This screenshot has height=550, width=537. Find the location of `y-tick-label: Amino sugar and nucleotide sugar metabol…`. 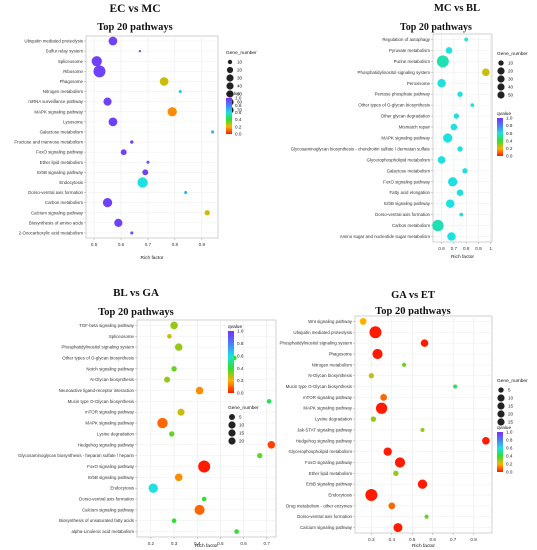

y-tick-label: Amino sugar and nucleotide sugar metabol… is located at coordinates (385, 236).